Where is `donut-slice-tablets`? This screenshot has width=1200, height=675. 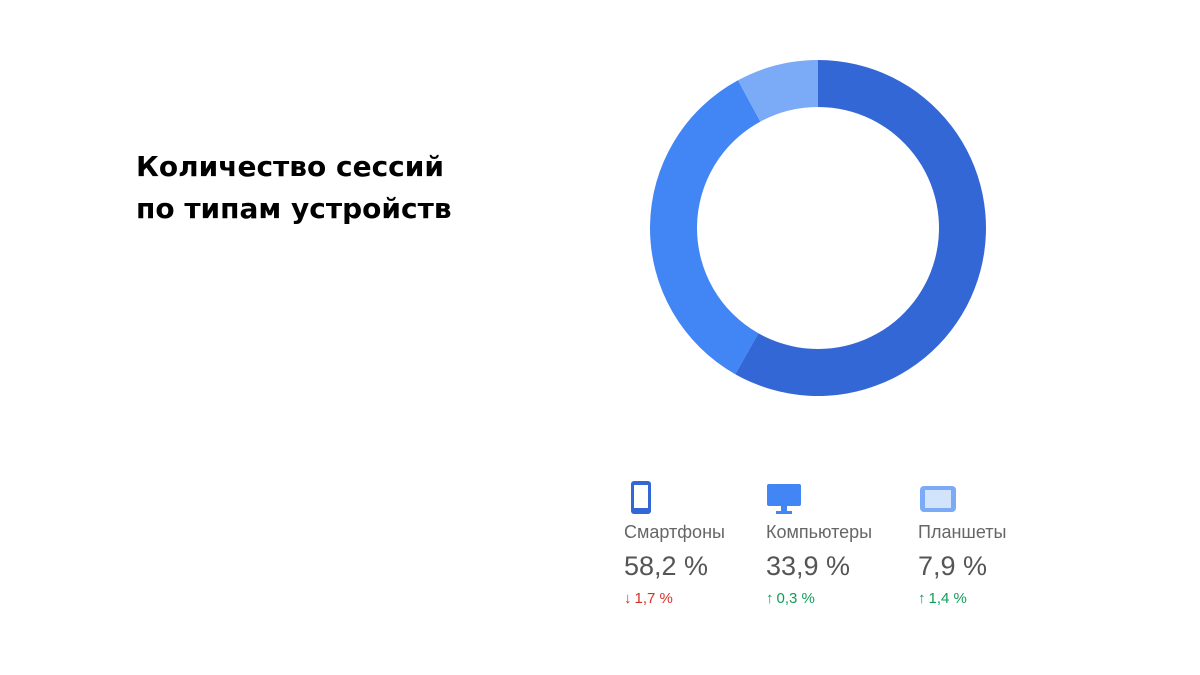 donut-slice-tablets is located at coordinates (777, 91).